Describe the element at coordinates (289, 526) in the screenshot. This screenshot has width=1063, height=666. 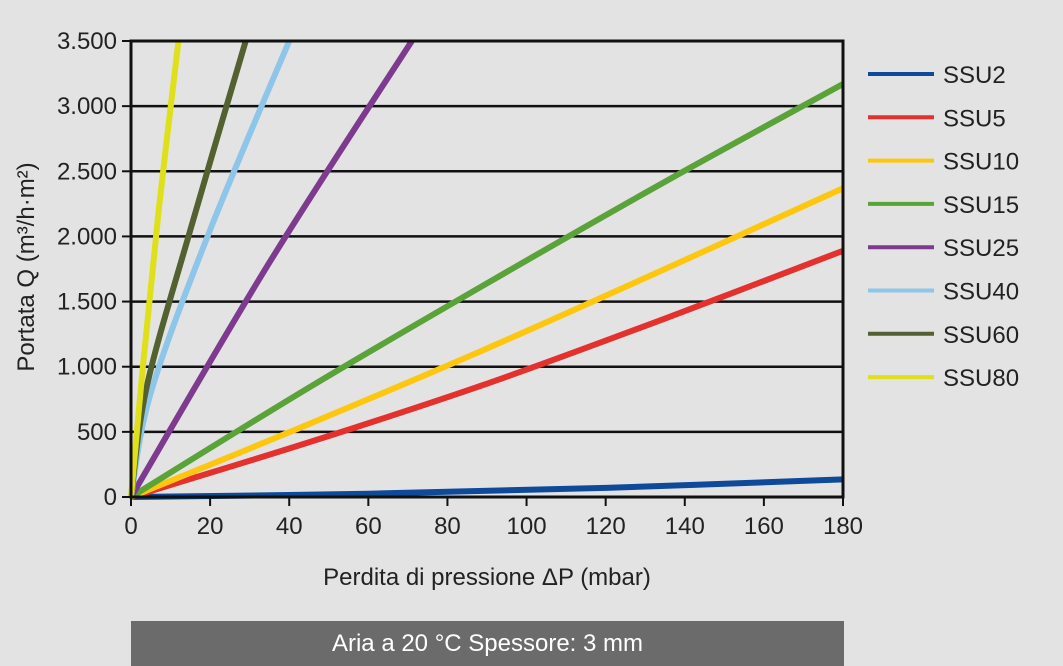
I see `x-tick-label: 40` at that location.